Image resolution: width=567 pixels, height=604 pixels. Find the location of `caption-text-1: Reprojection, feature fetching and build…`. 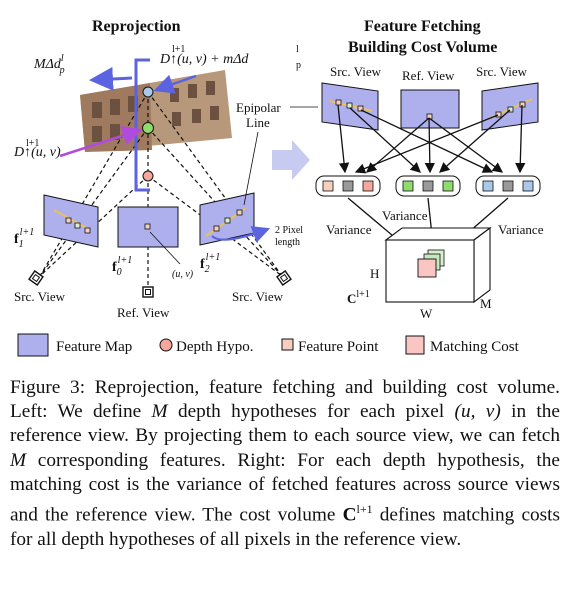

caption-text-1: Reprojection, feature fetching and build… is located at coordinates (285, 400).